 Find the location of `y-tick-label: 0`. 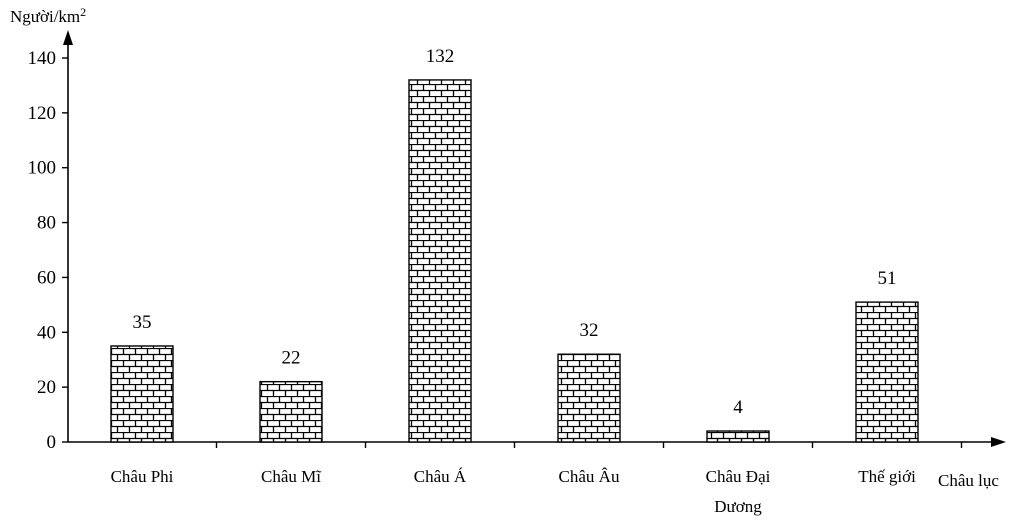

y-tick-label: 0 is located at coordinates (52, 442).